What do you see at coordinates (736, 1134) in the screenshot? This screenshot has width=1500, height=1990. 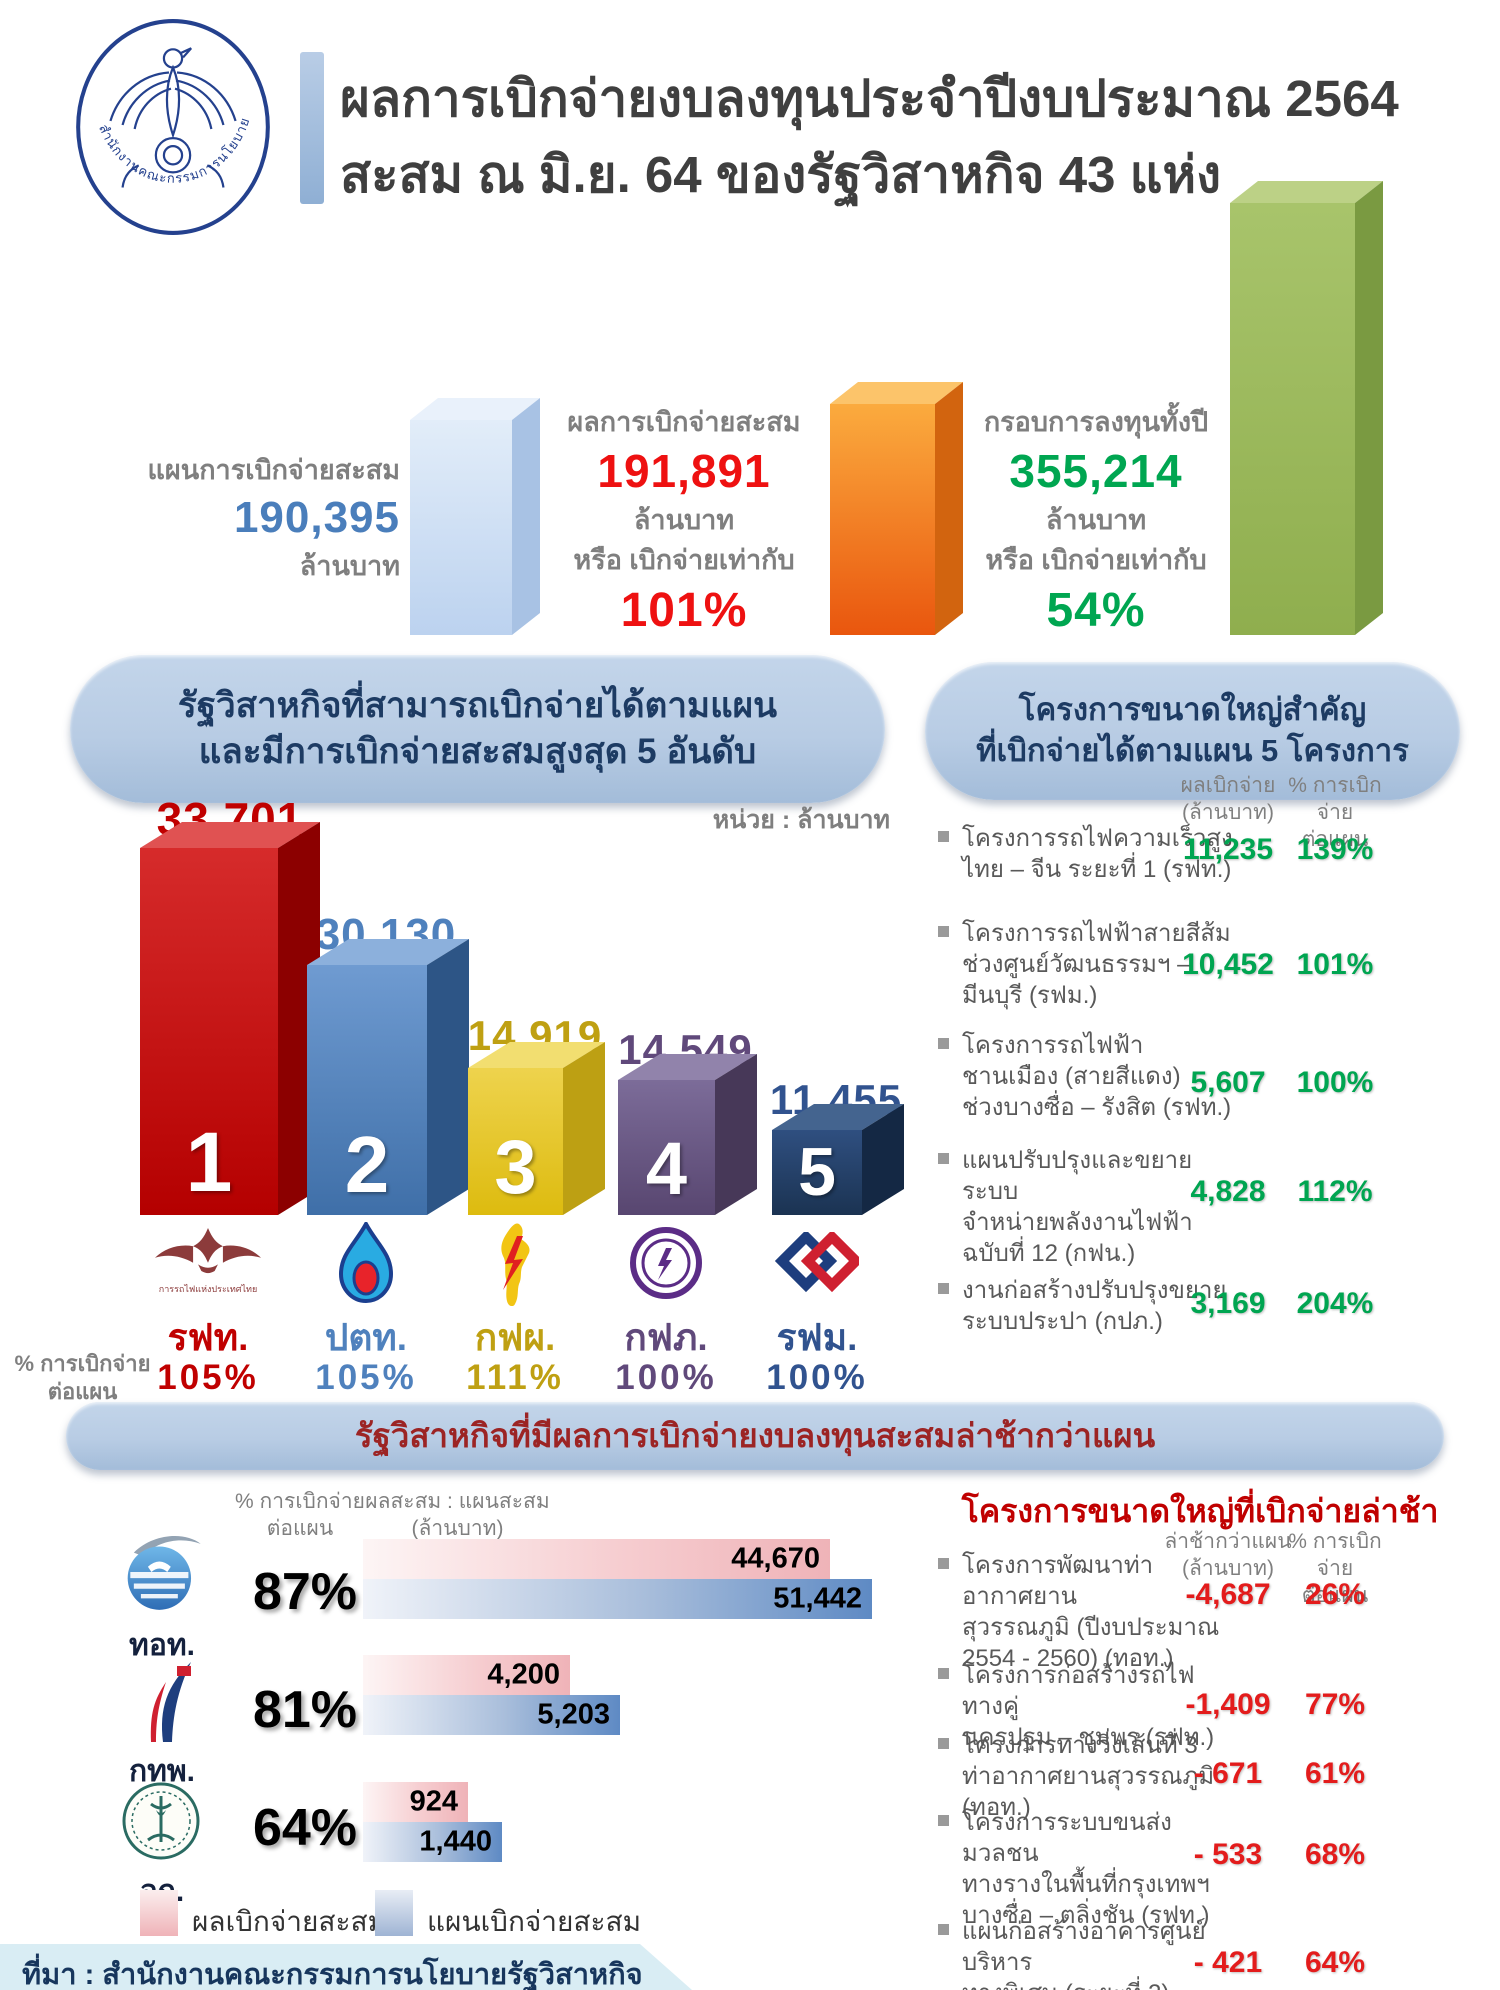 I see `rank4-bar-side` at bounding box center [736, 1134].